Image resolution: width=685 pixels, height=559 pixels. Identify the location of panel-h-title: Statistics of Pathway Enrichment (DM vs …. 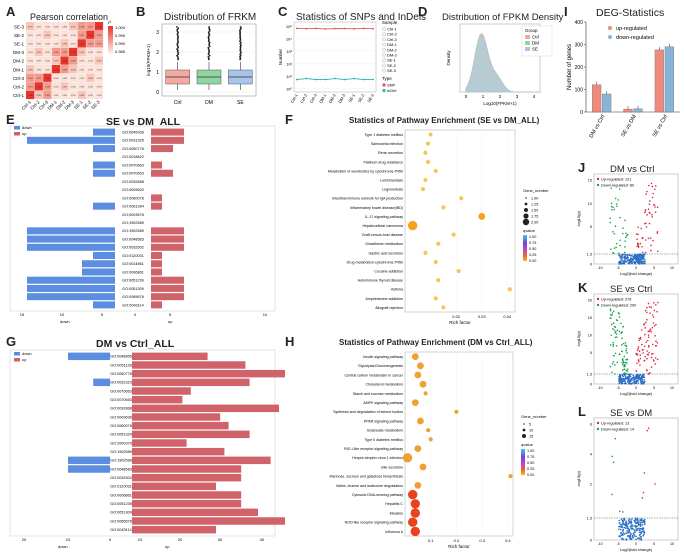
(436, 342).